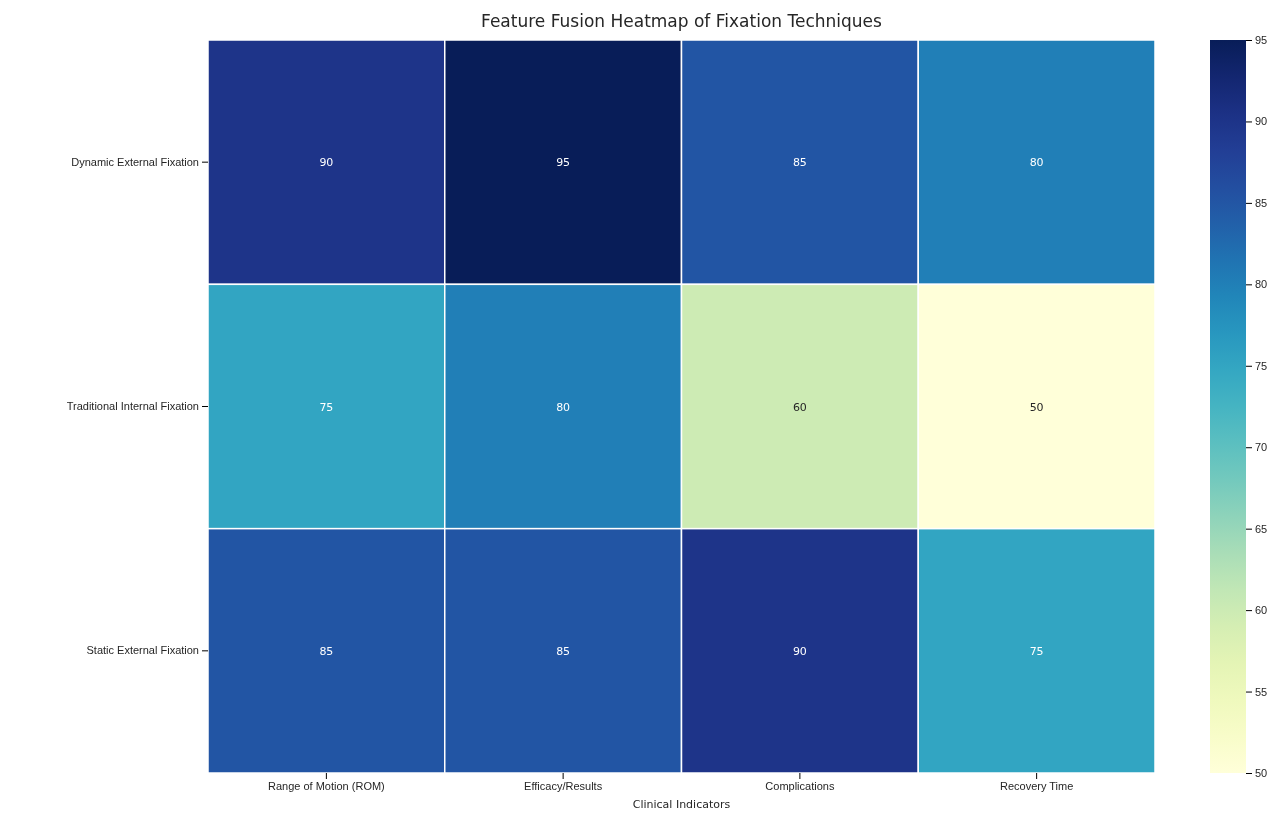 The image size is (1287, 815). Describe the element at coordinates (1261, 528) in the screenshot. I see `color-bar-label: 65` at that location.